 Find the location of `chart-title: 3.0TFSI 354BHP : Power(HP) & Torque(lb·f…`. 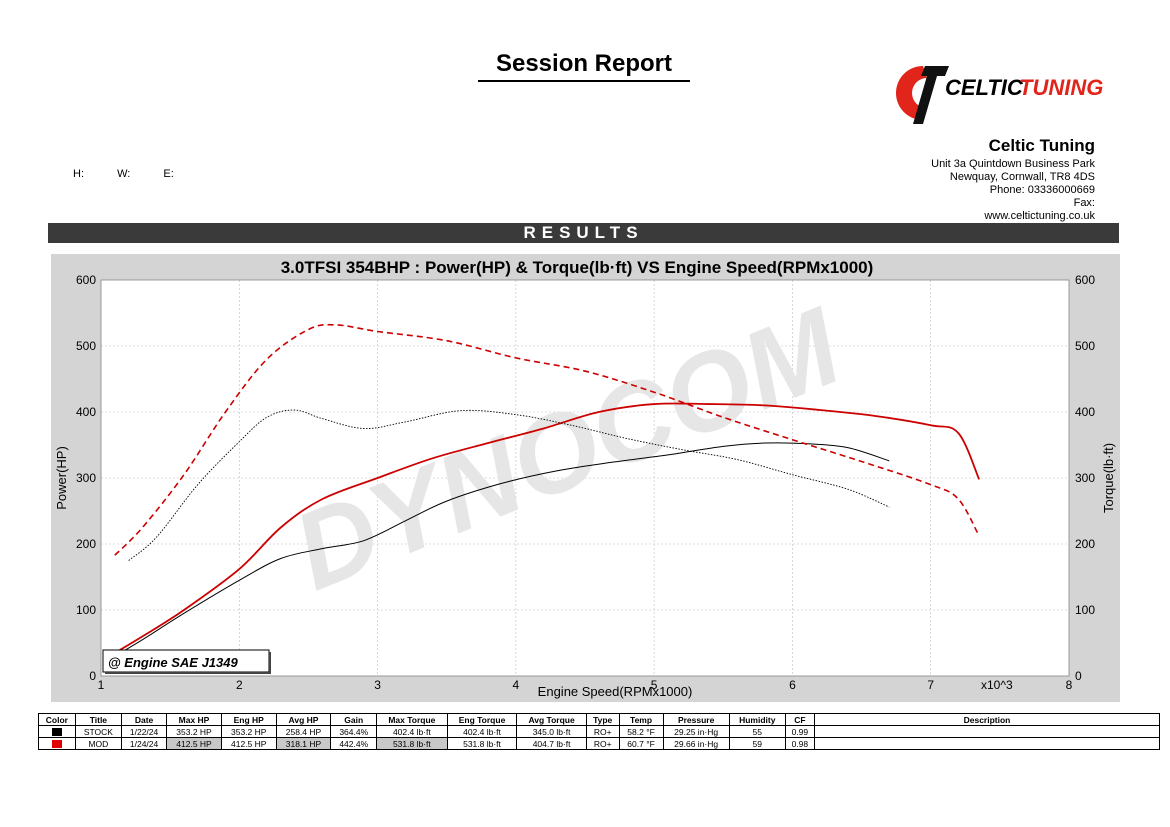

chart-title: 3.0TFSI 354BHP : Power(HP) & Torque(lb·f… is located at coordinates (577, 267).